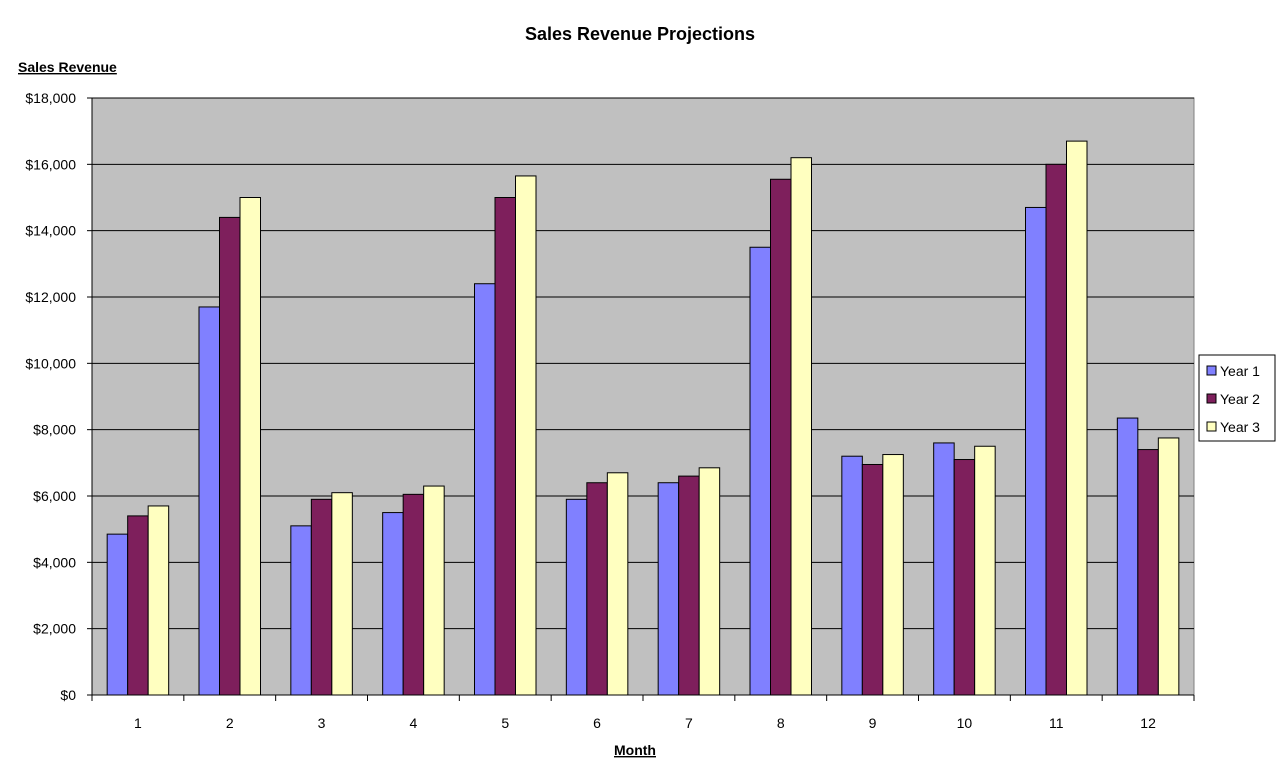  I want to click on x-axis-ticks: 1 2 3 4 5 6 7 8 9 10 11 12, so click(643, 713).